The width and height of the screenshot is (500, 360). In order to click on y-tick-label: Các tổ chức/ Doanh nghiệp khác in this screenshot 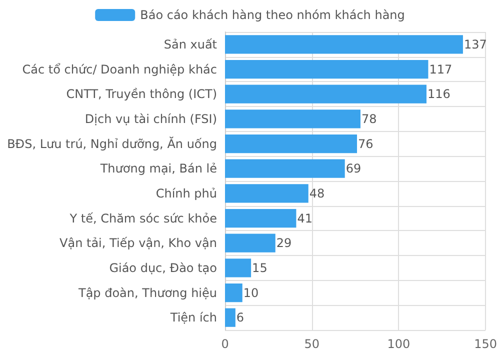, I will do `click(119, 69)`.